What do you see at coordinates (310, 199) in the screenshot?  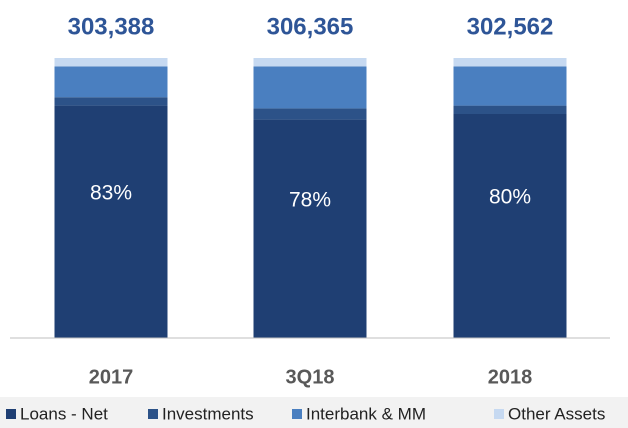 I see `data-label: 78%` at bounding box center [310, 199].